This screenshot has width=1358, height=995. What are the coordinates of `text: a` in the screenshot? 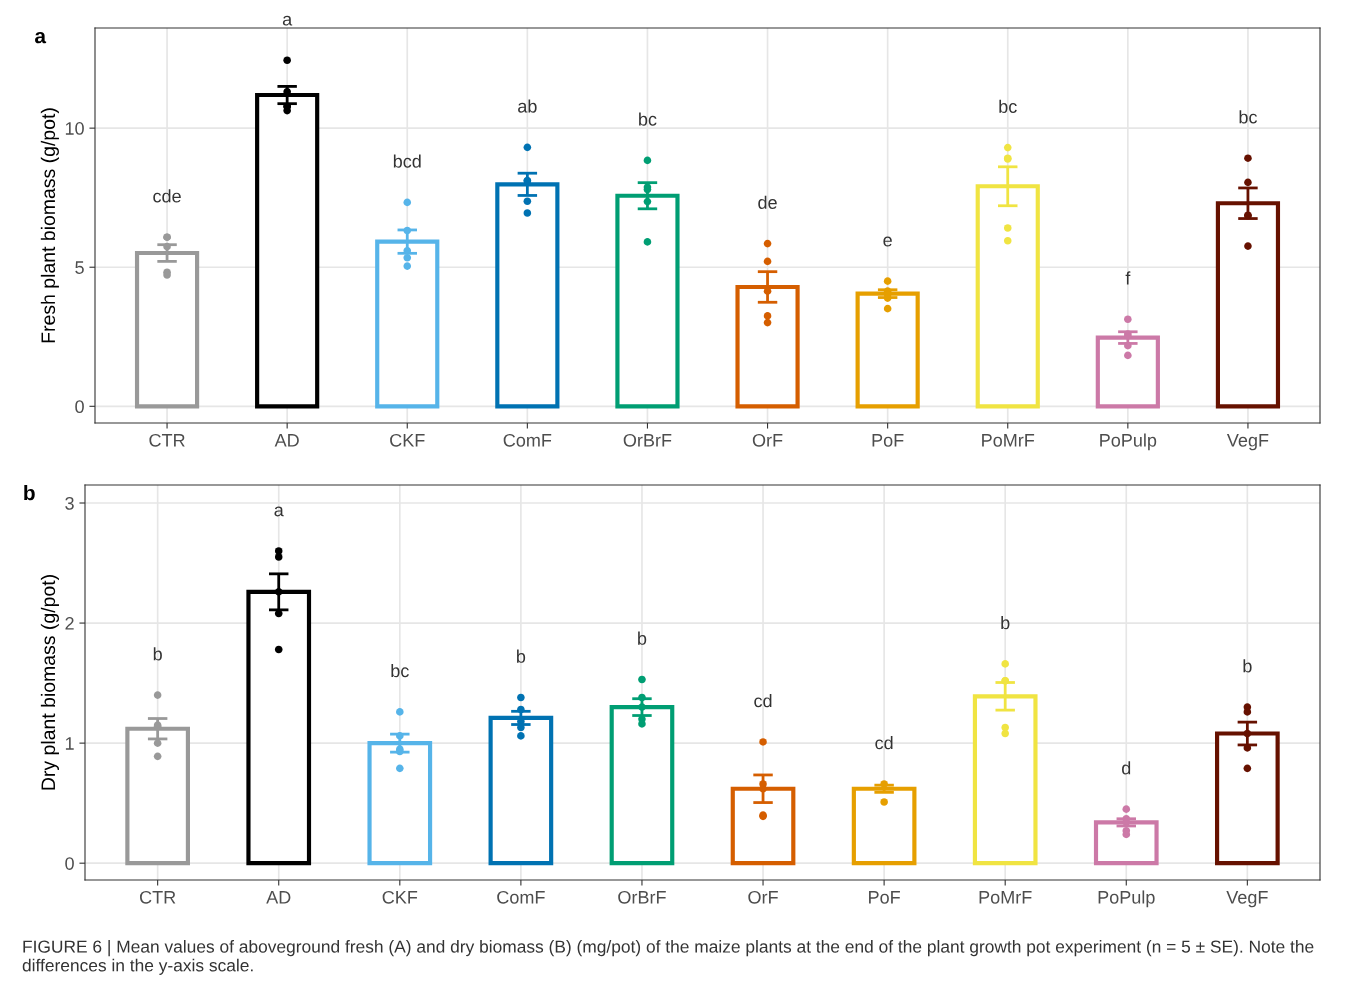 It's located at (41, 37).